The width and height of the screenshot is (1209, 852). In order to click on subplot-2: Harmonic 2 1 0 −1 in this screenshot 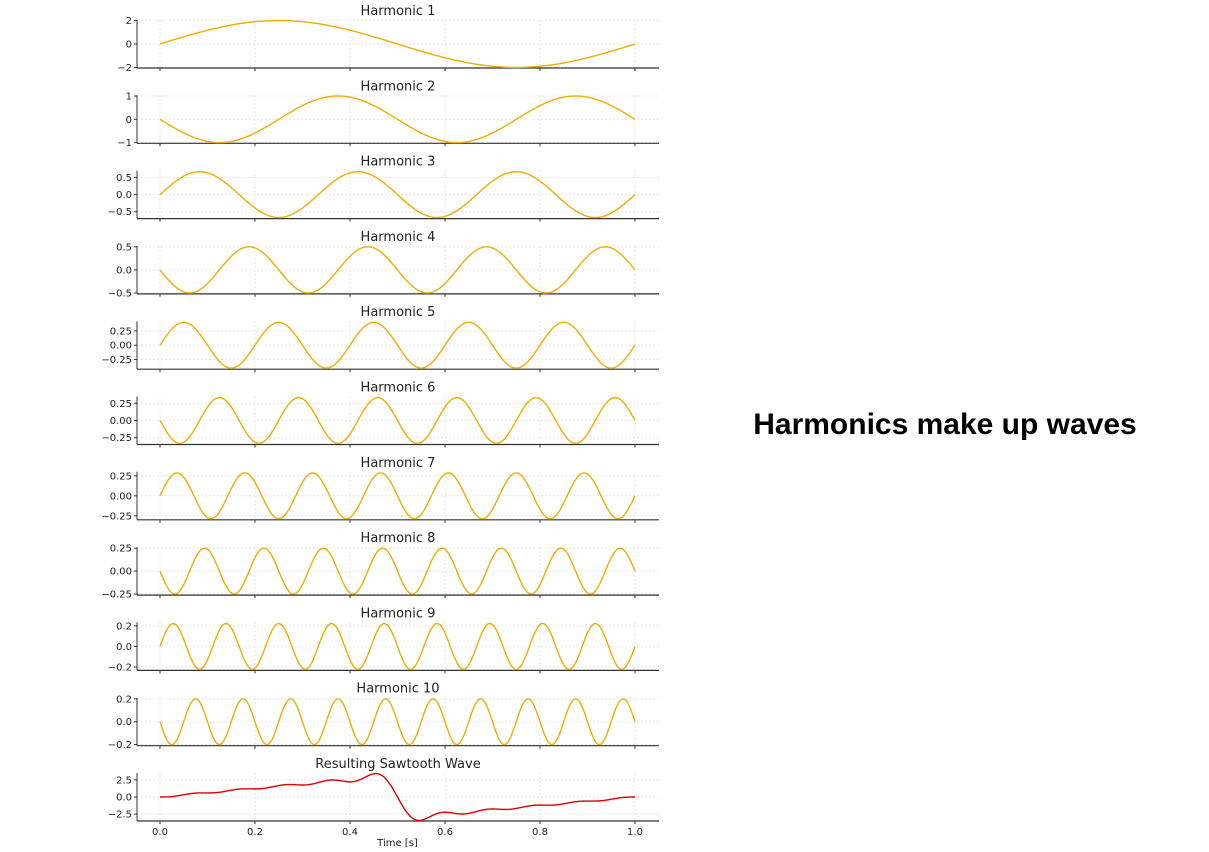, I will do `click(388, 114)`.